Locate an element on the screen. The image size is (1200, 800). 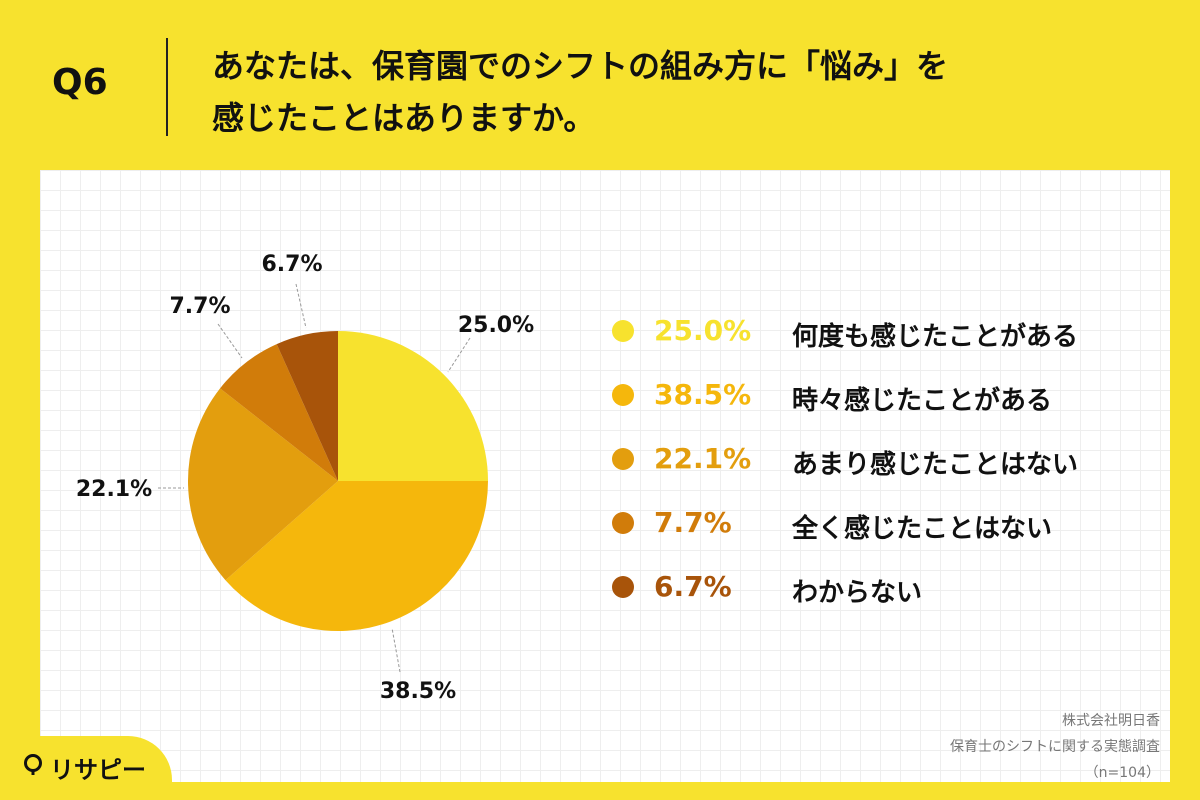
legend-value: 38.5% is located at coordinates (703, 394).